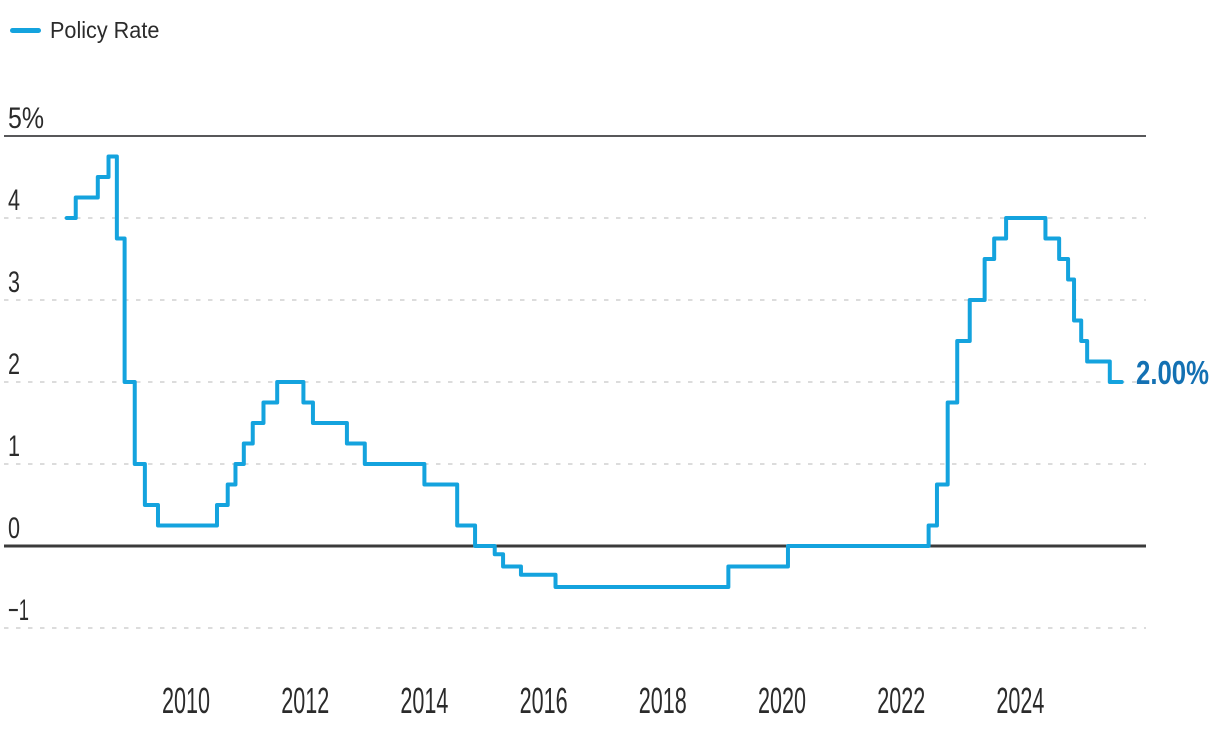 The height and width of the screenshot is (730, 1220). What do you see at coordinates (14, 446) in the screenshot?
I see `y-axis-label-1: 1` at bounding box center [14, 446].